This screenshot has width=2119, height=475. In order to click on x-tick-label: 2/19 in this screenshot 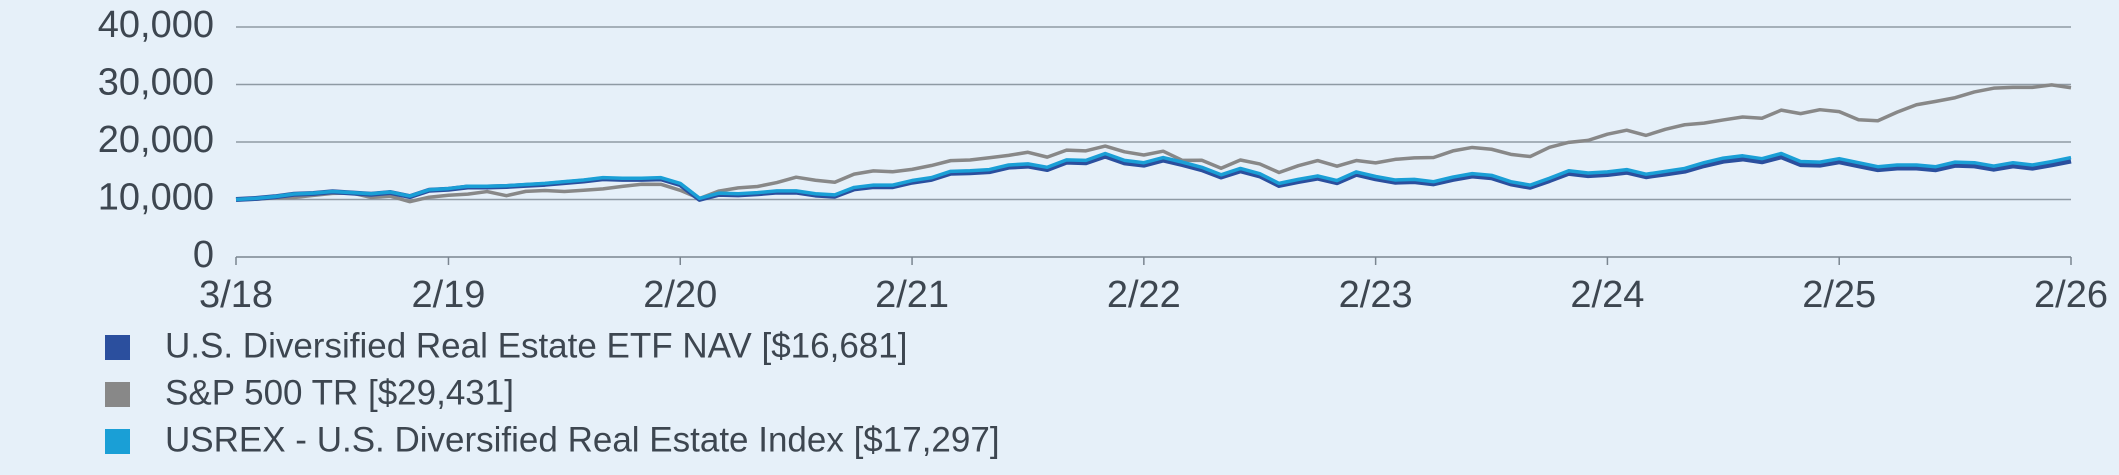, I will do `click(448, 295)`.